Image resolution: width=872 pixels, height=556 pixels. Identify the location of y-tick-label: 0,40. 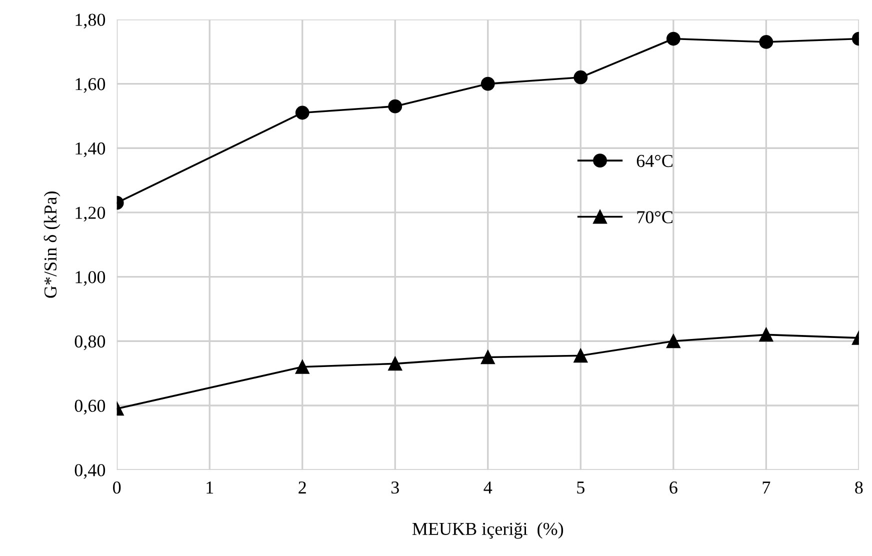
(90, 471).